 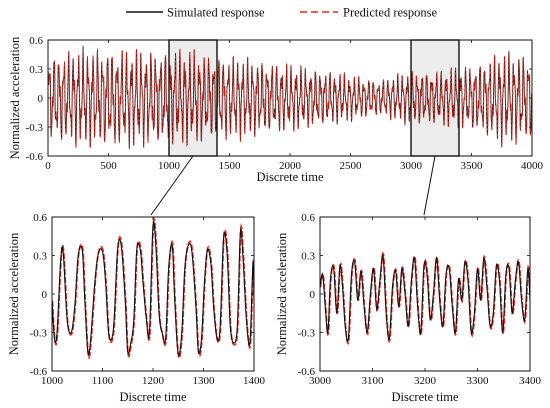 What do you see at coordinates (15, 97) in the screenshot?
I see `ylabel-full: Normalized acceleration` at bounding box center [15, 97].